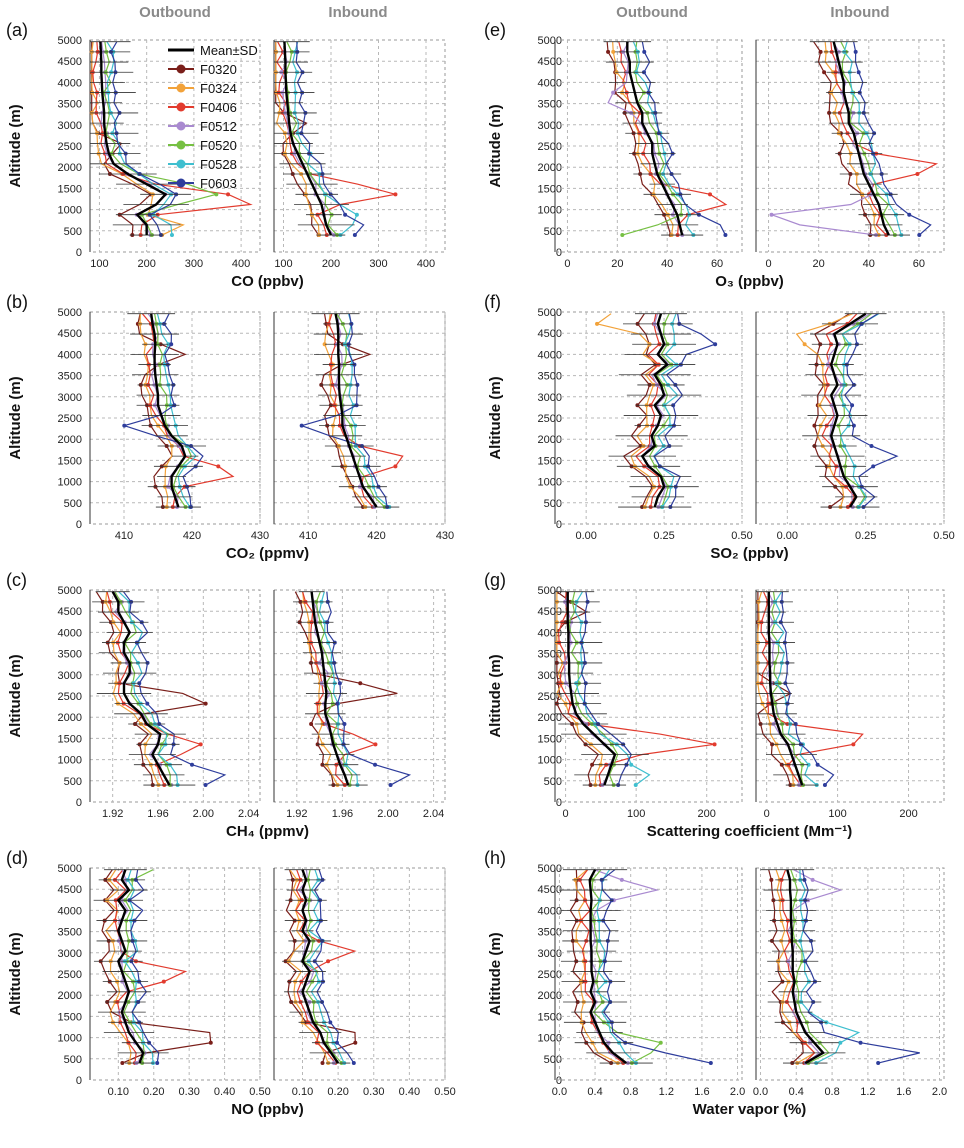  I want to click on panel-label: (e), so click(495, 30).